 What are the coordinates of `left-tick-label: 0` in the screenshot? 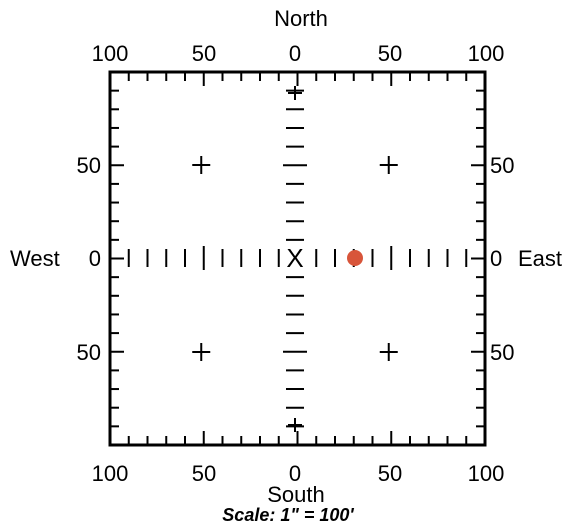 It's located at (94, 258).